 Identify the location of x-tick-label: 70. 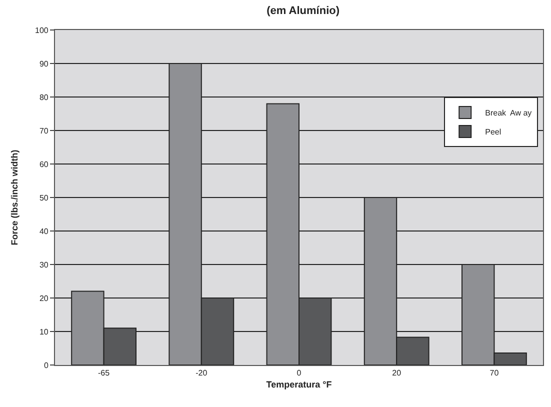
(495, 373).